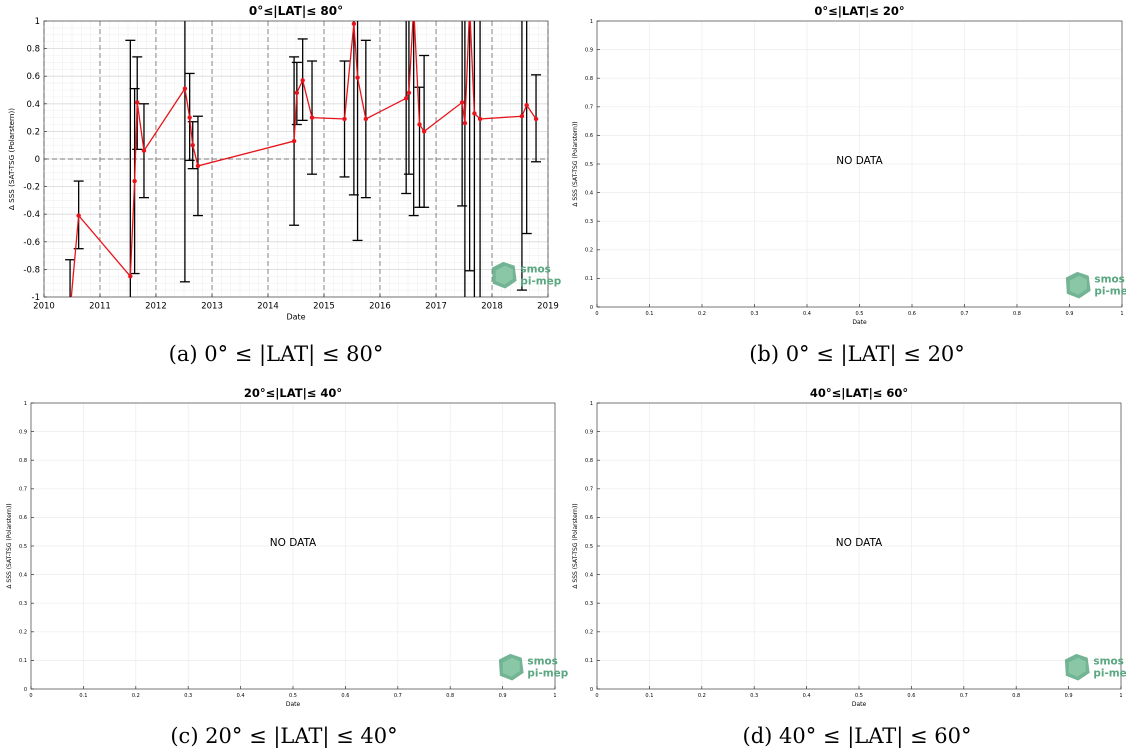 Image resolution: width=1126 pixels, height=754 pixels. Describe the element at coordinates (23, 661) in the screenshot. I see `y-tick-label: 0.1` at that location.